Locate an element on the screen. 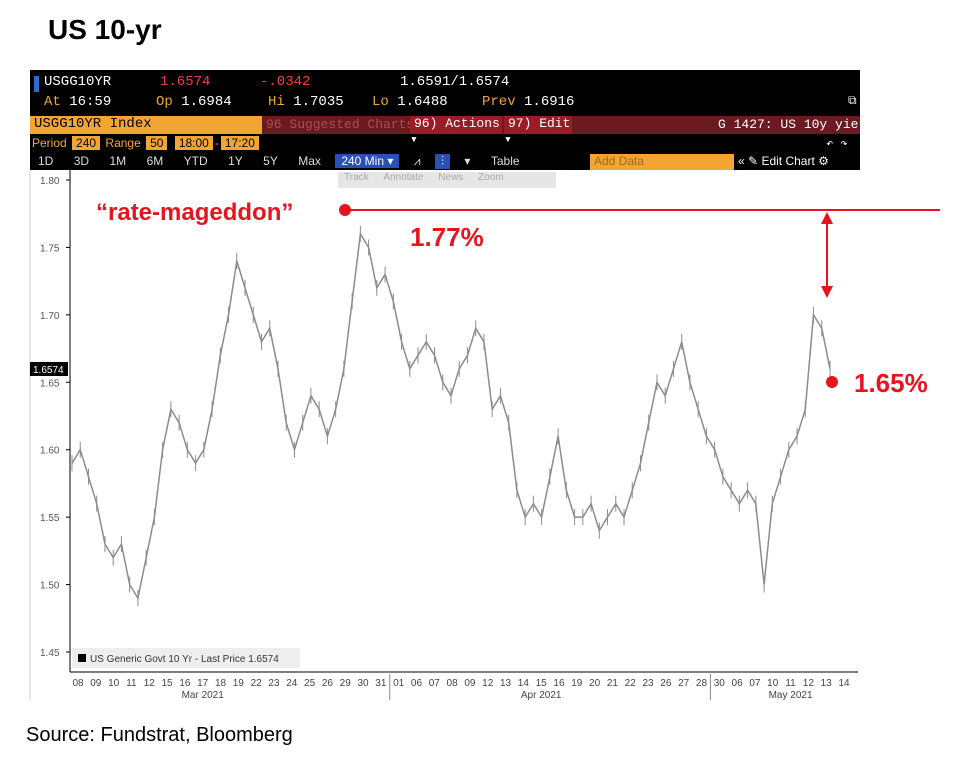 The height and width of the screenshot is (766, 953). month-label: May 2021 is located at coordinates (791, 695).